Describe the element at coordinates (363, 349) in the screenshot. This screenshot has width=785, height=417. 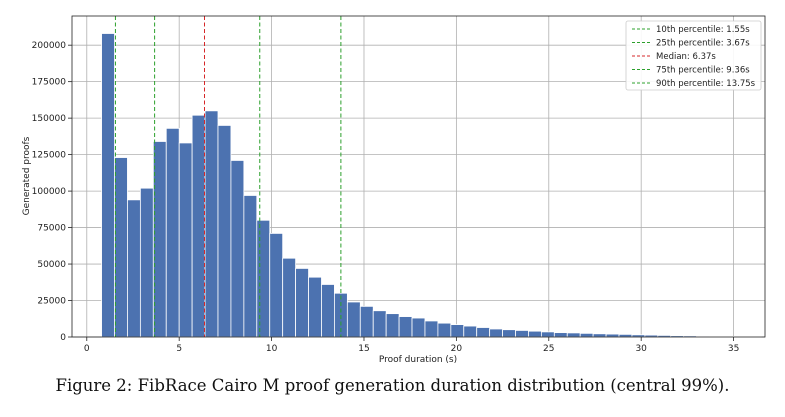
I see `x-tick-label: 15` at that location.